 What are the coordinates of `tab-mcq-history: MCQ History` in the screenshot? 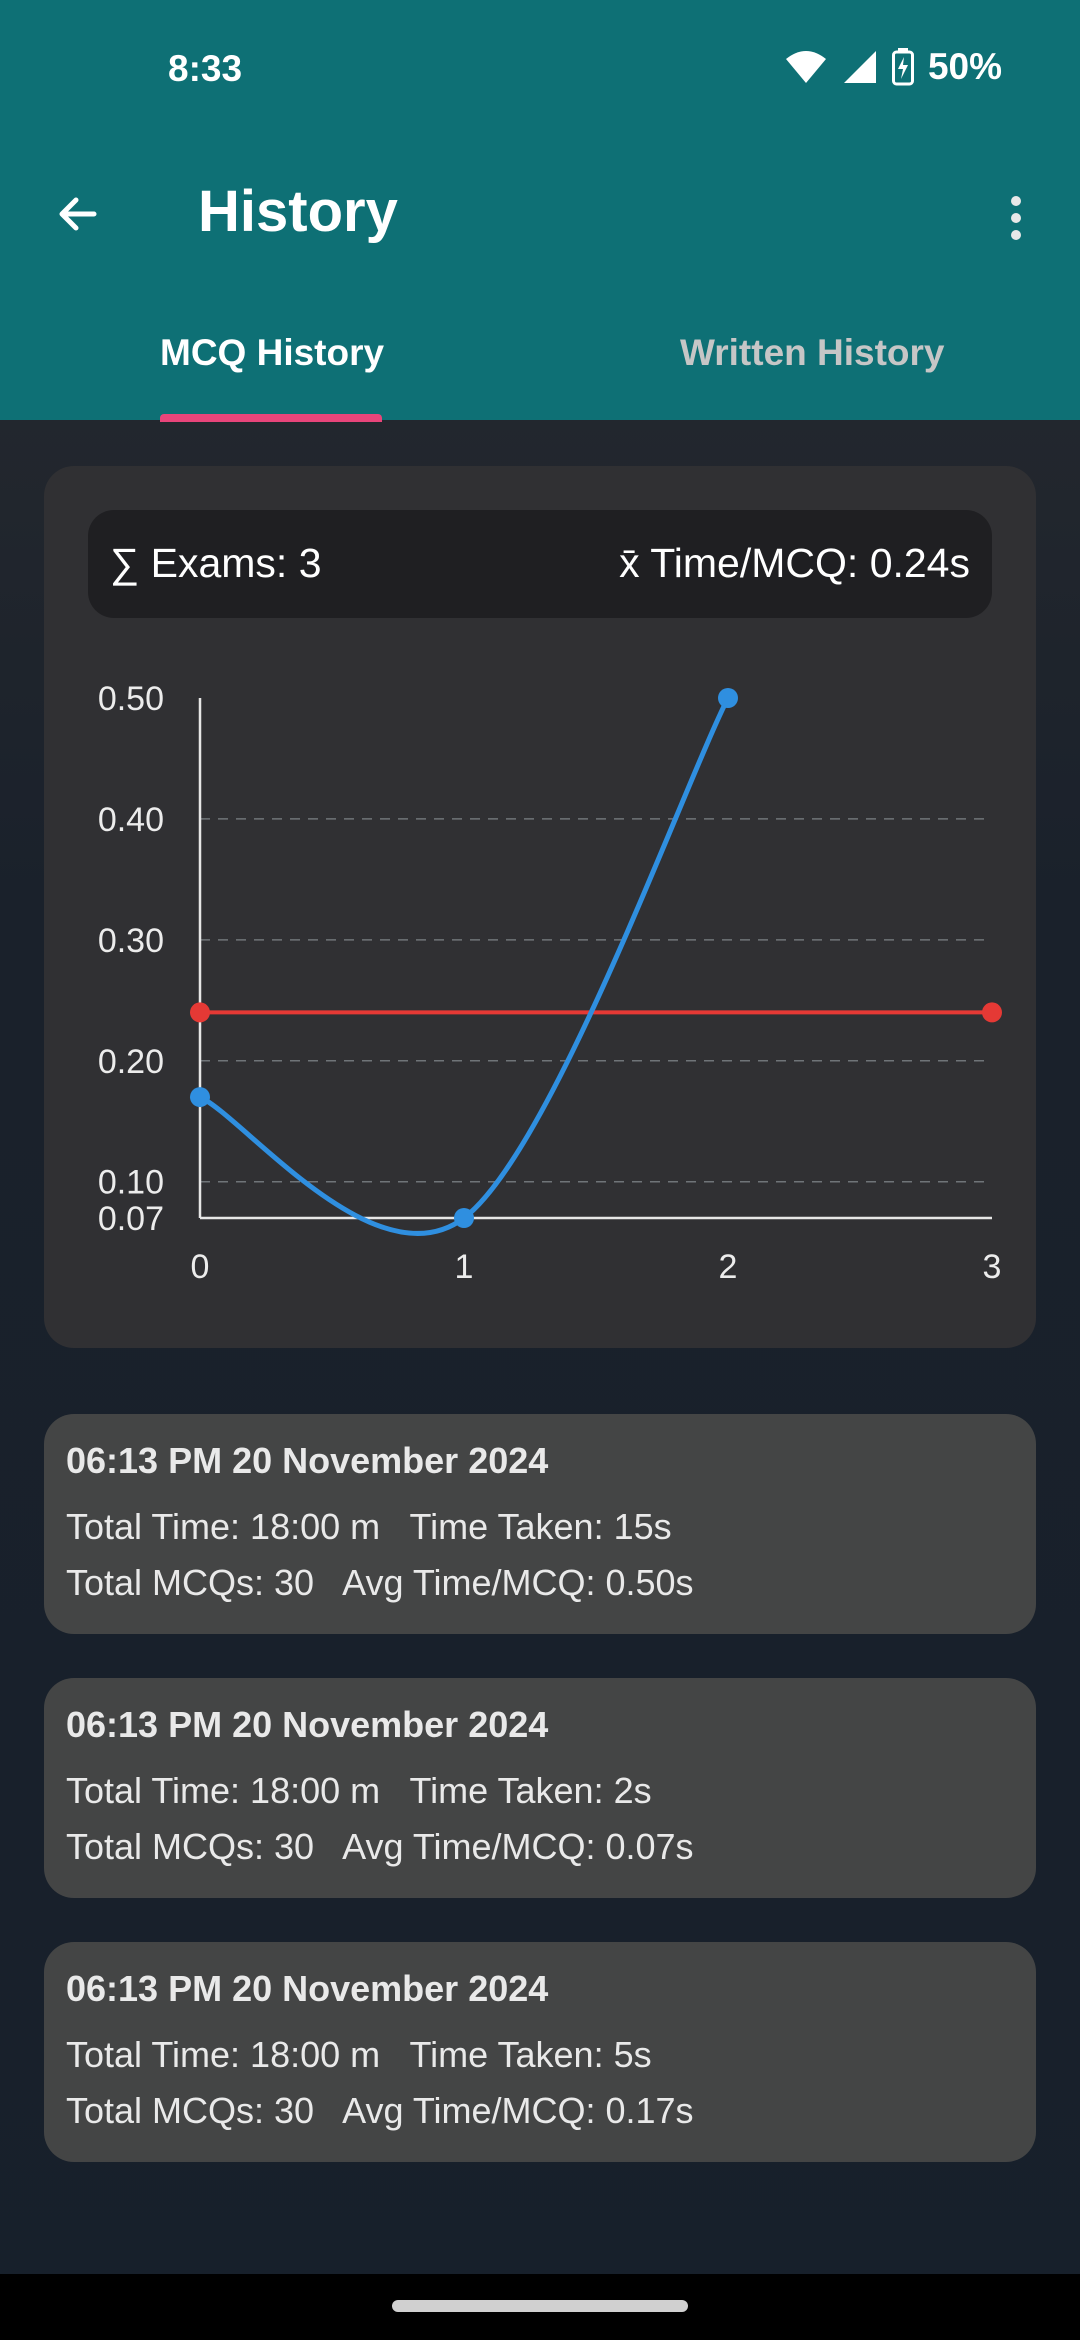 It's located at (272, 352).